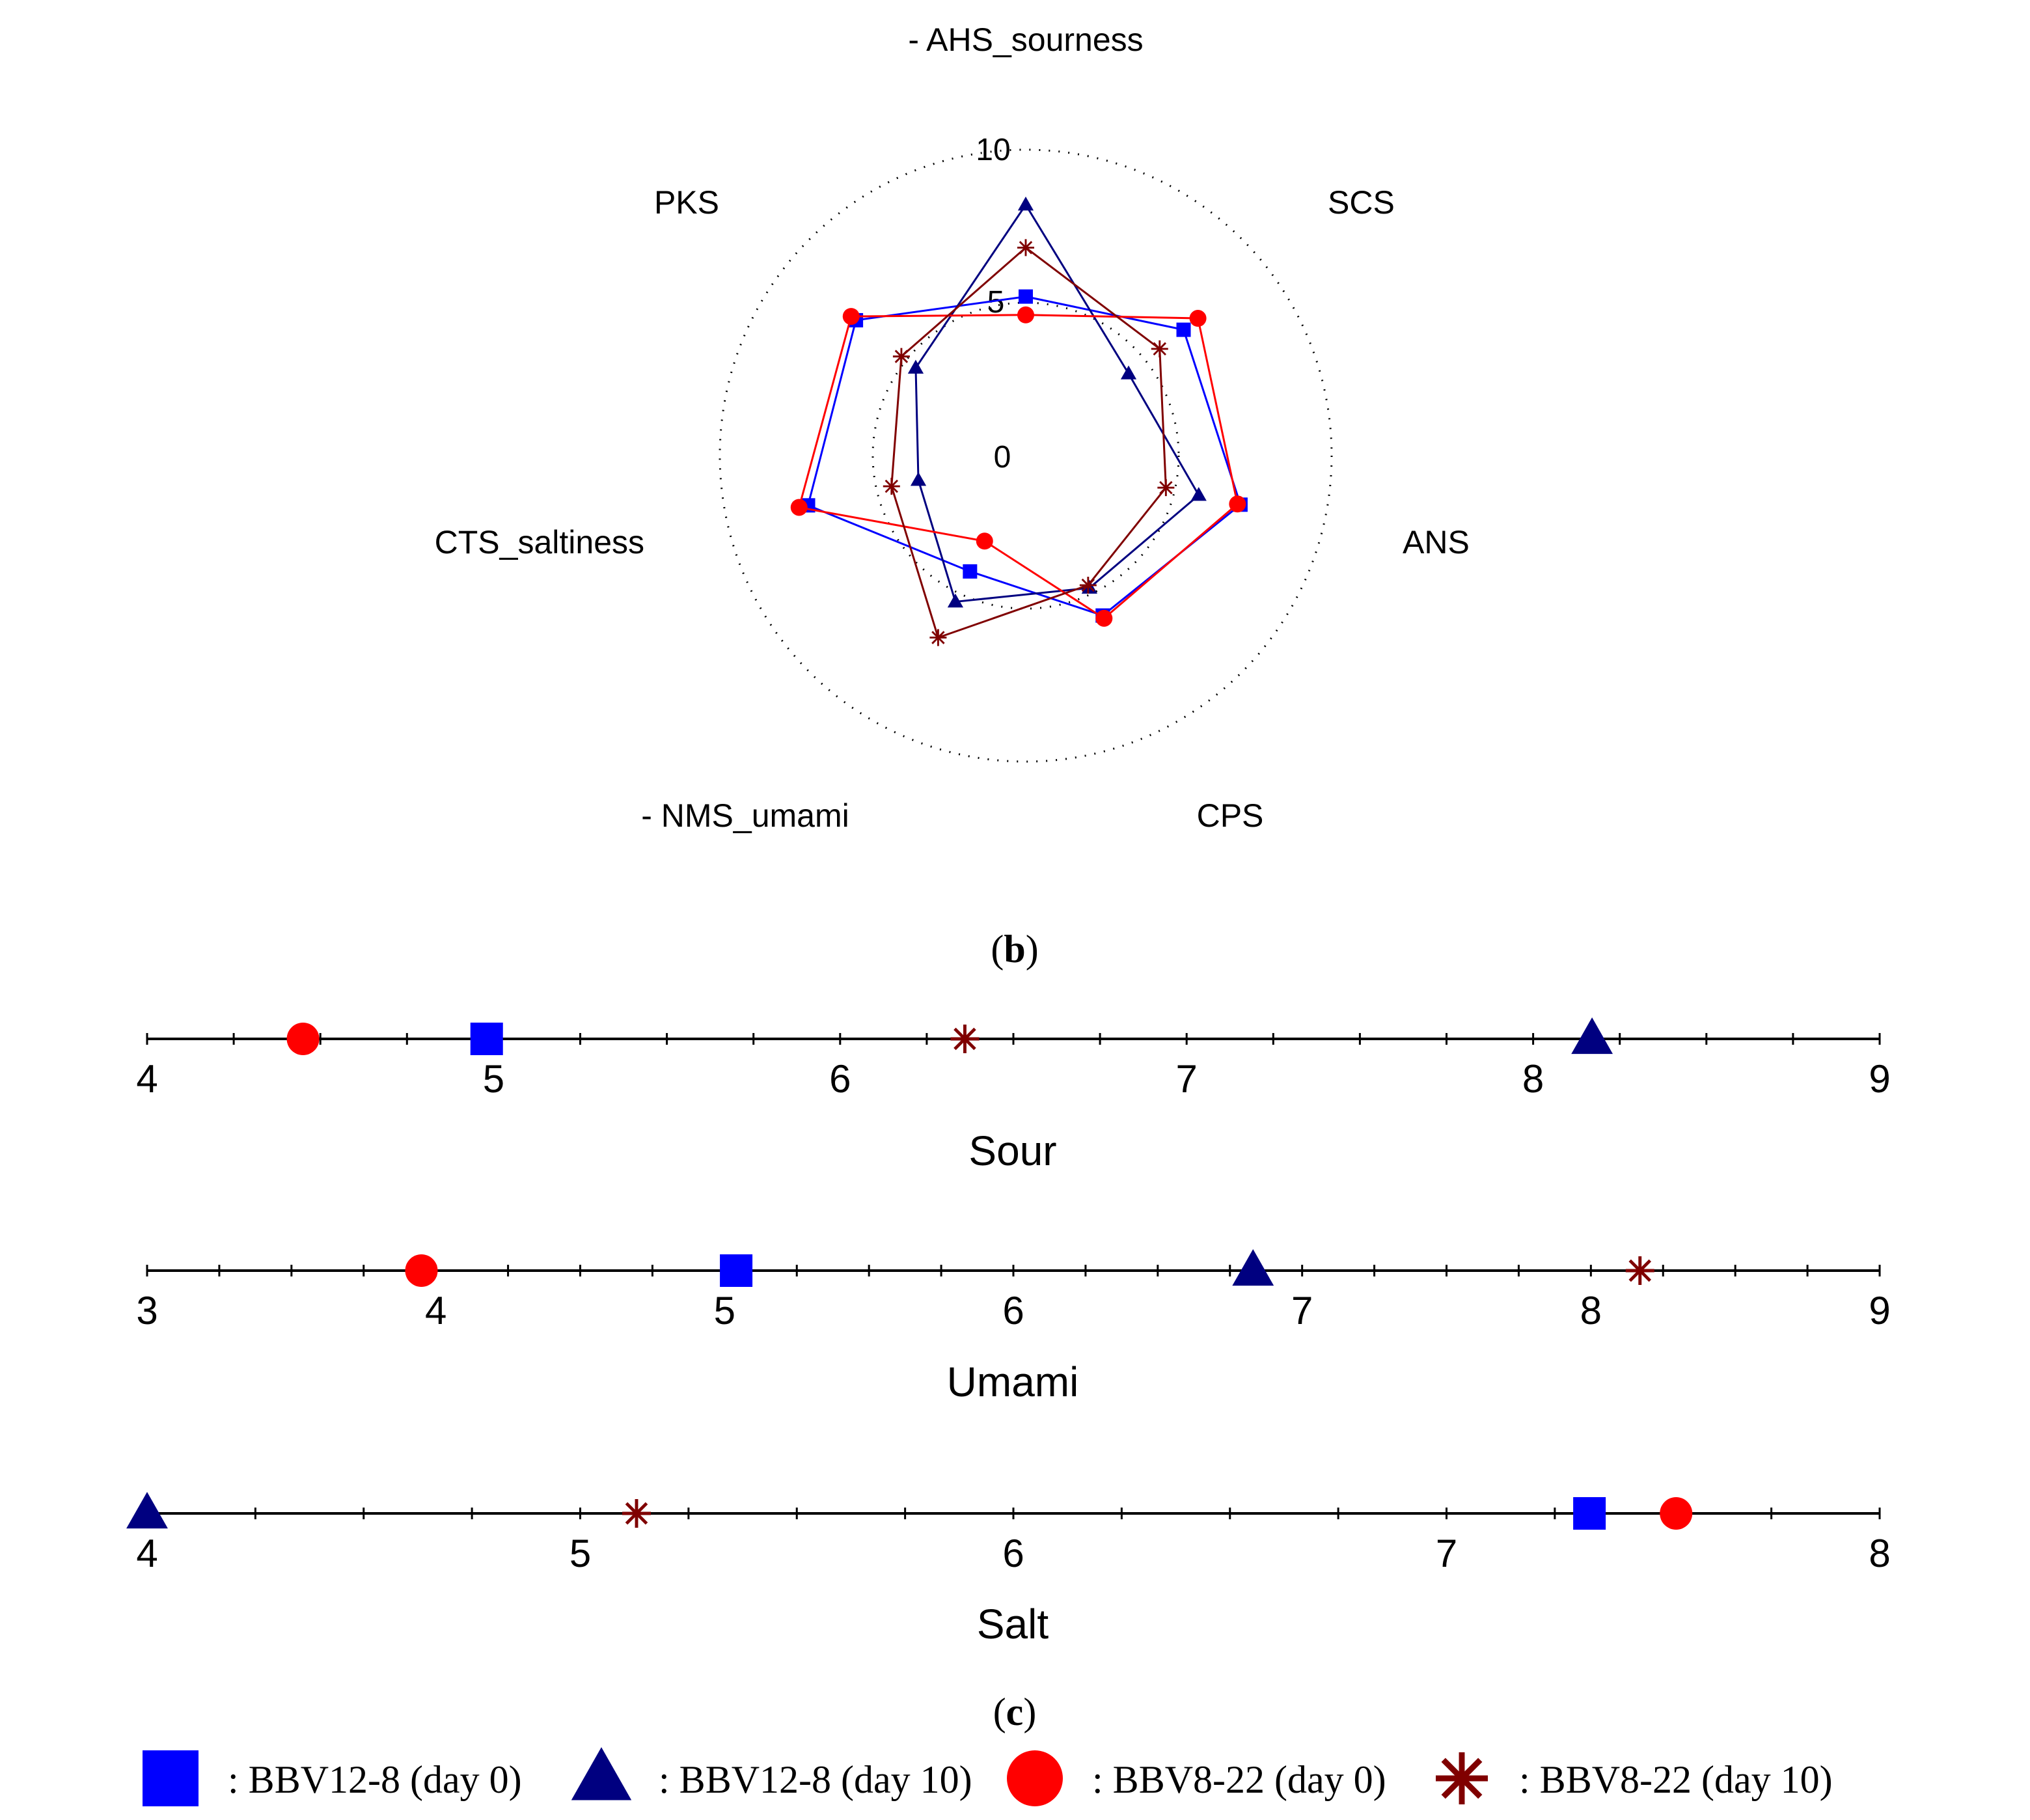 This screenshot has height=1820, width=2030. I want to click on legend-marker-bbv12_day0, so click(171, 1778).